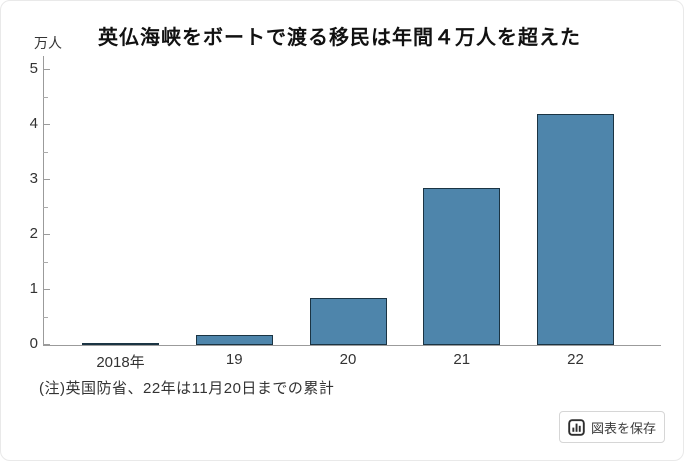 The height and width of the screenshot is (461, 684). I want to click on y-tick-label: 1, so click(33, 288).